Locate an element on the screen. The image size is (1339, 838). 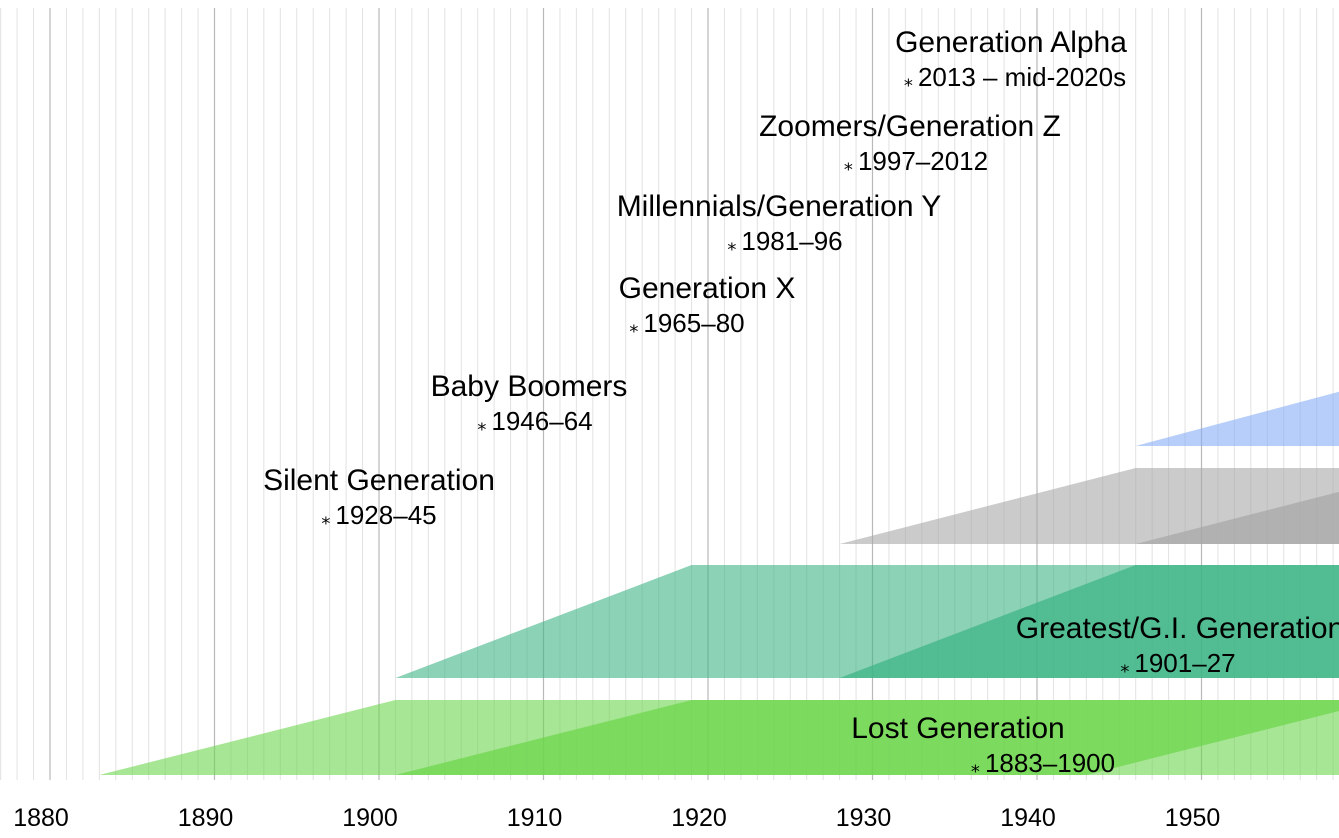
label-silent-generation: Silent Generation⁎ 1928–45 is located at coordinates (379, 497).